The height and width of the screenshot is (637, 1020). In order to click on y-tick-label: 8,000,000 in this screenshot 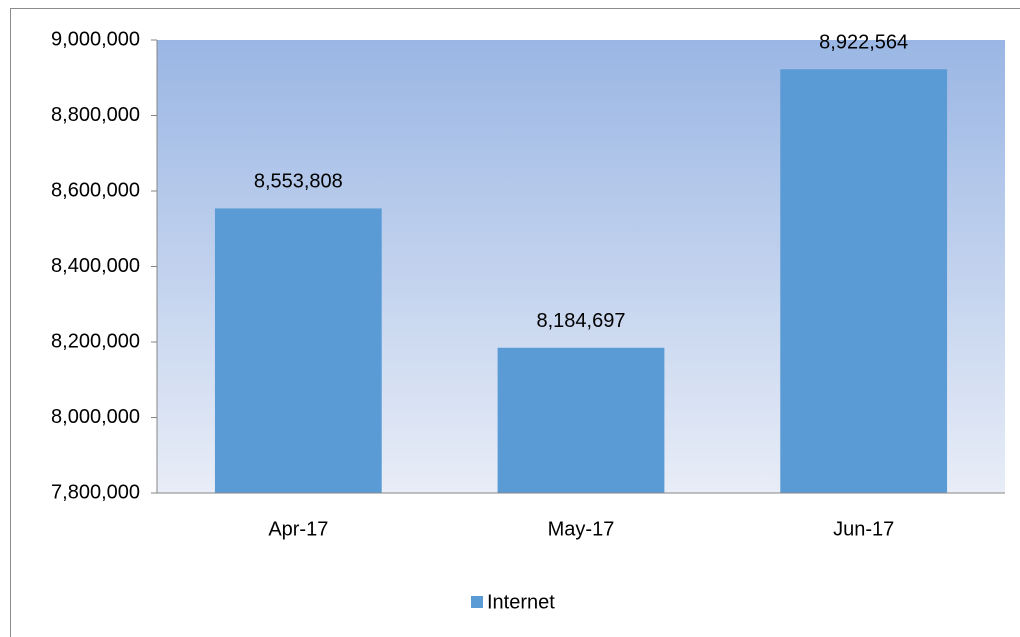, I will do `click(95, 417)`.